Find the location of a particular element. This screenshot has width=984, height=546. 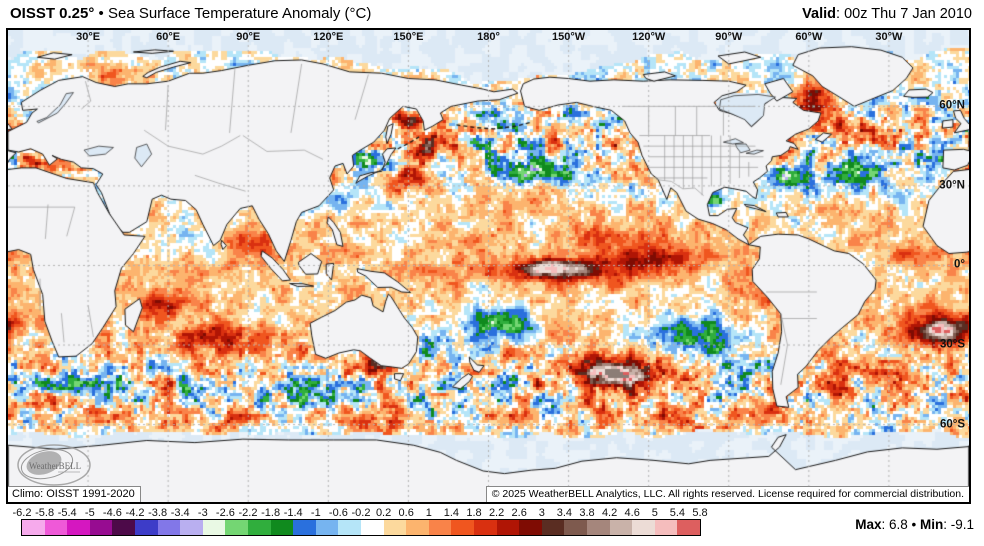

legend-tick-2.6: 2.6 is located at coordinates (519, 513).